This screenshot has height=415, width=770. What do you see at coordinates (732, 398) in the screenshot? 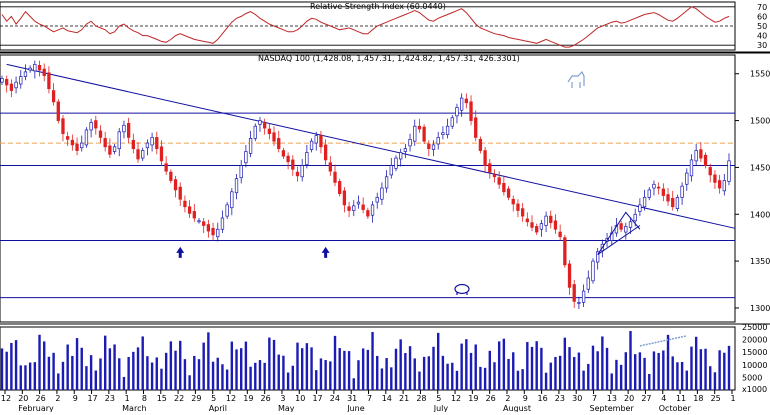
I see `x-day-label: 1` at bounding box center [732, 398].